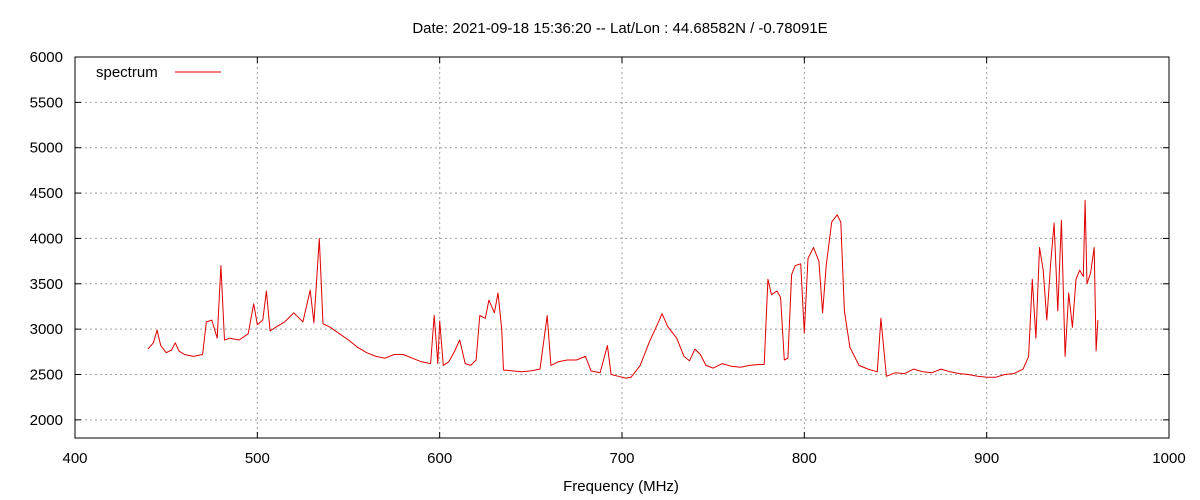 The image size is (1200, 500). I want to click on x-tick-label: 500, so click(257, 458).